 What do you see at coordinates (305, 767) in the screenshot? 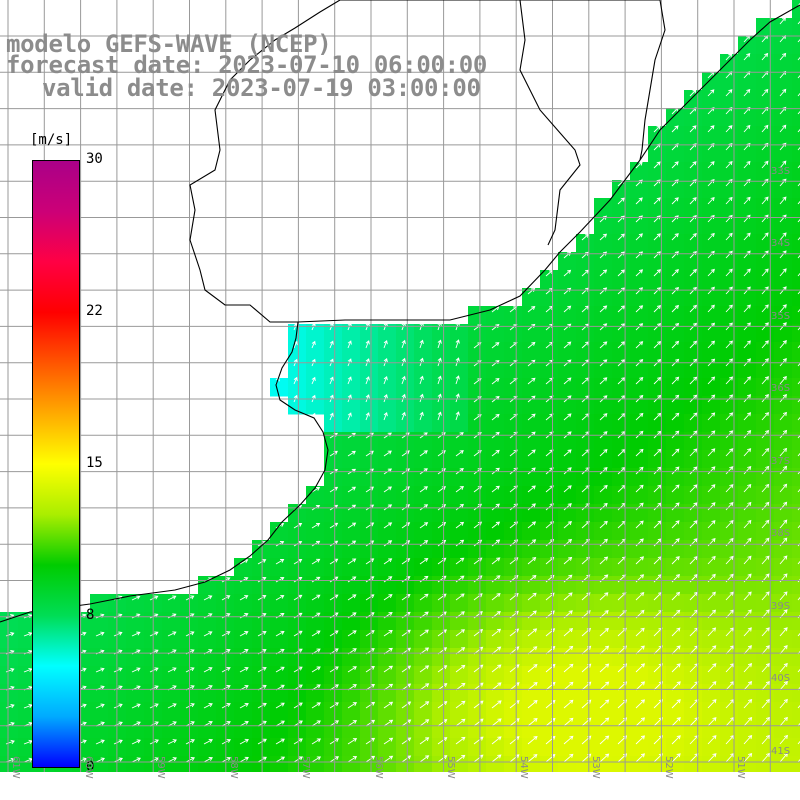
I see `lon-label: 57W` at bounding box center [305, 767].